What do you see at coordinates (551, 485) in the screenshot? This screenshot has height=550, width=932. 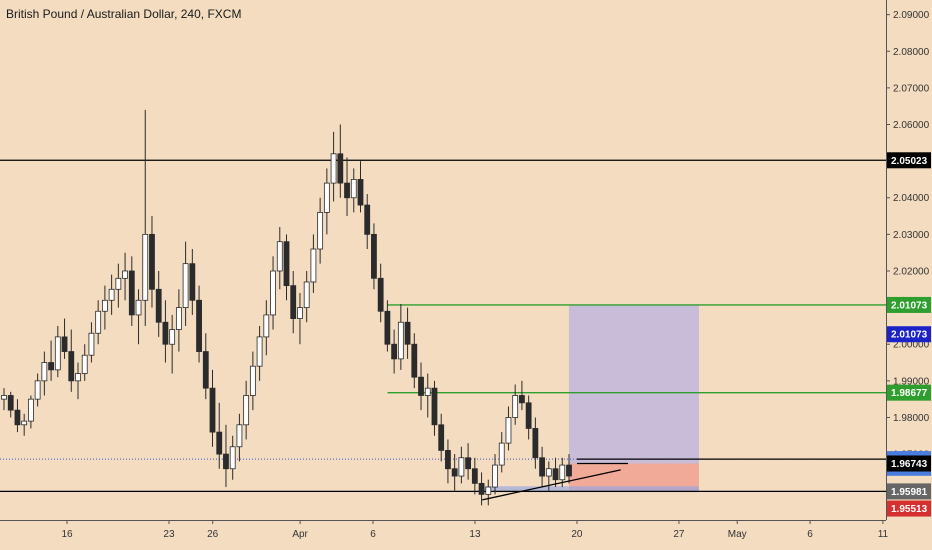 I see `trendline` at bounding box center [551, 485].